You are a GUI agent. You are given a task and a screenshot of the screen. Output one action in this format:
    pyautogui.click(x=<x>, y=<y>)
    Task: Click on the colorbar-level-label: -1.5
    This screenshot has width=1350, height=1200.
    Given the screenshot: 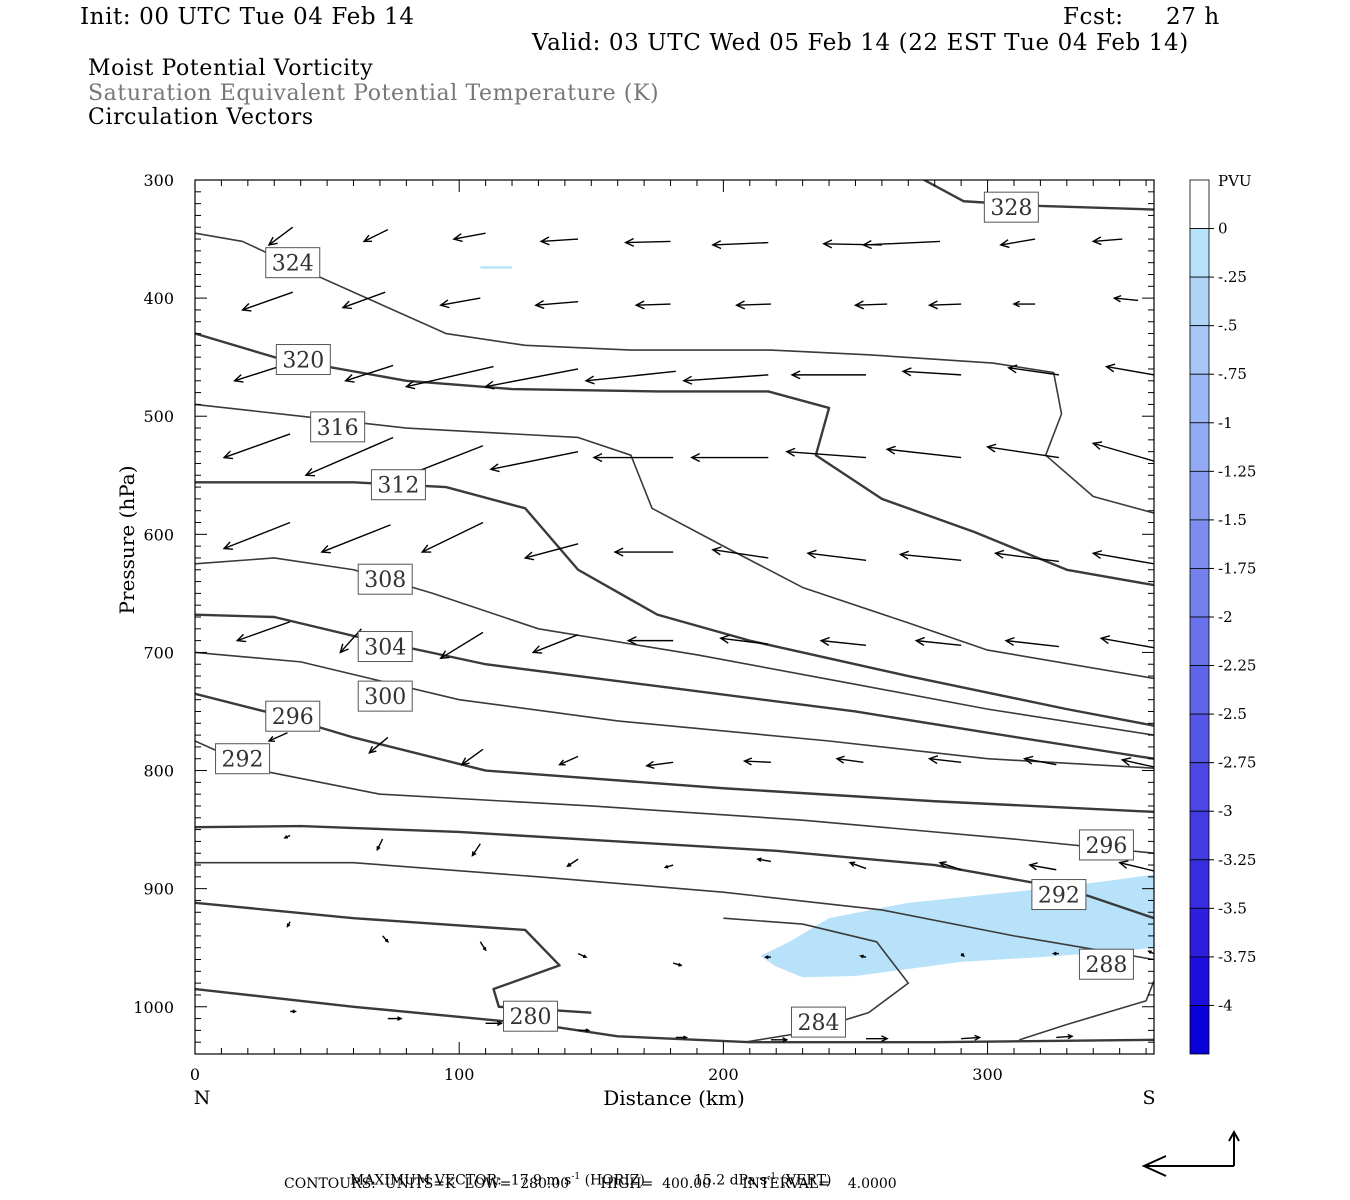 What is the action you would take?
    pyautogui.click(x=1232, y=520)
    